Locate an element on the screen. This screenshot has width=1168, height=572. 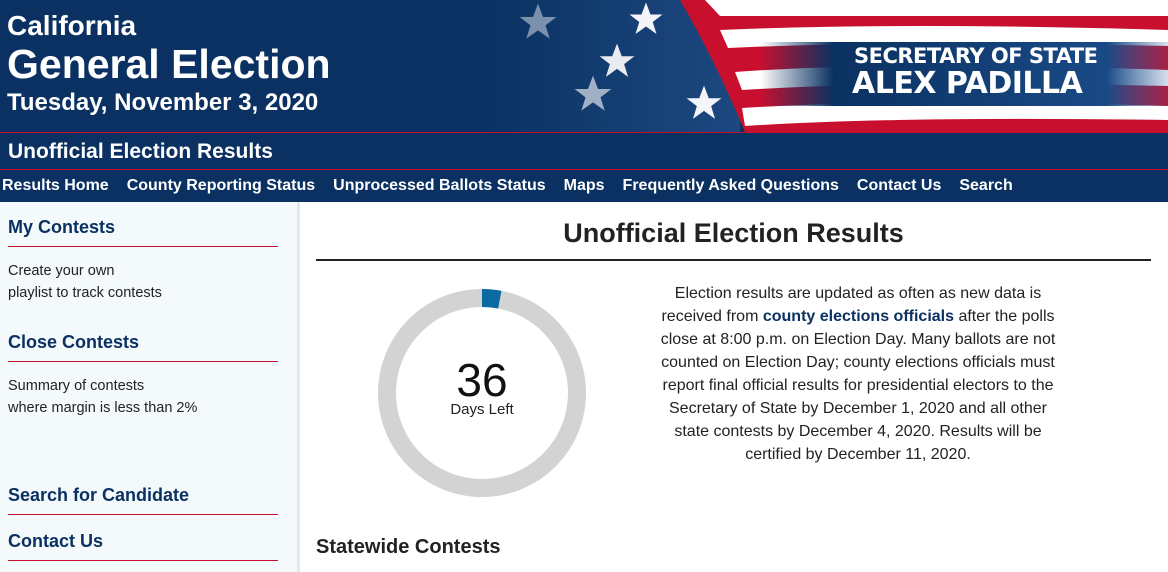
sos-name: ALEX PADILLA is located at coordinates (967, 83).